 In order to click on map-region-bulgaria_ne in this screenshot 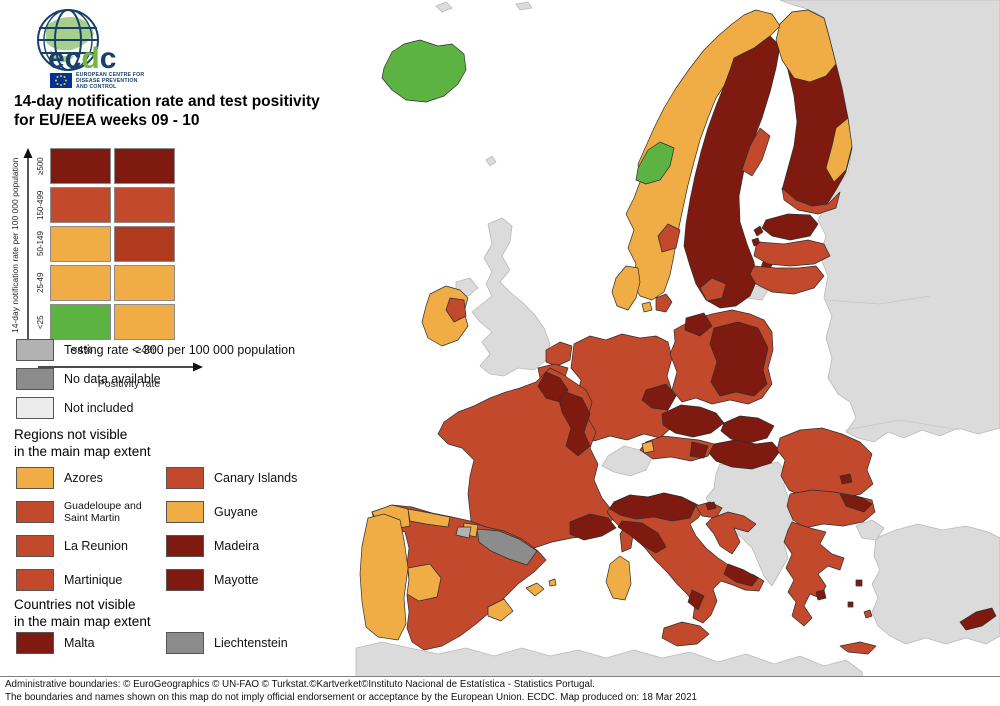, I will do `click(856, 503)`.